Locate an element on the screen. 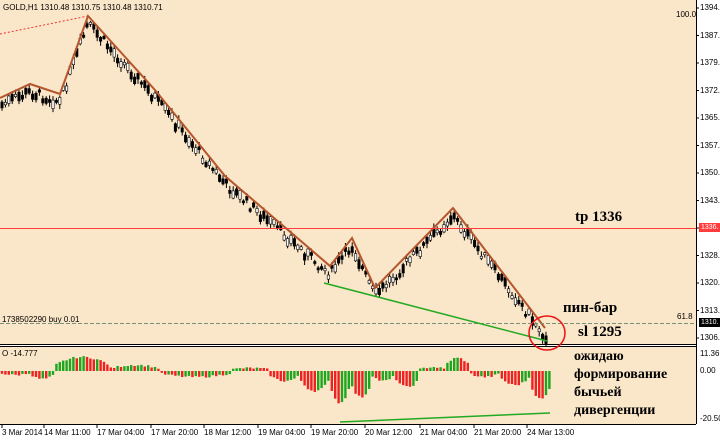  symbol-info: GOLD,H1 1310.48 1310.75 1310.48 1310.71 is located at coordinates (83, 7).